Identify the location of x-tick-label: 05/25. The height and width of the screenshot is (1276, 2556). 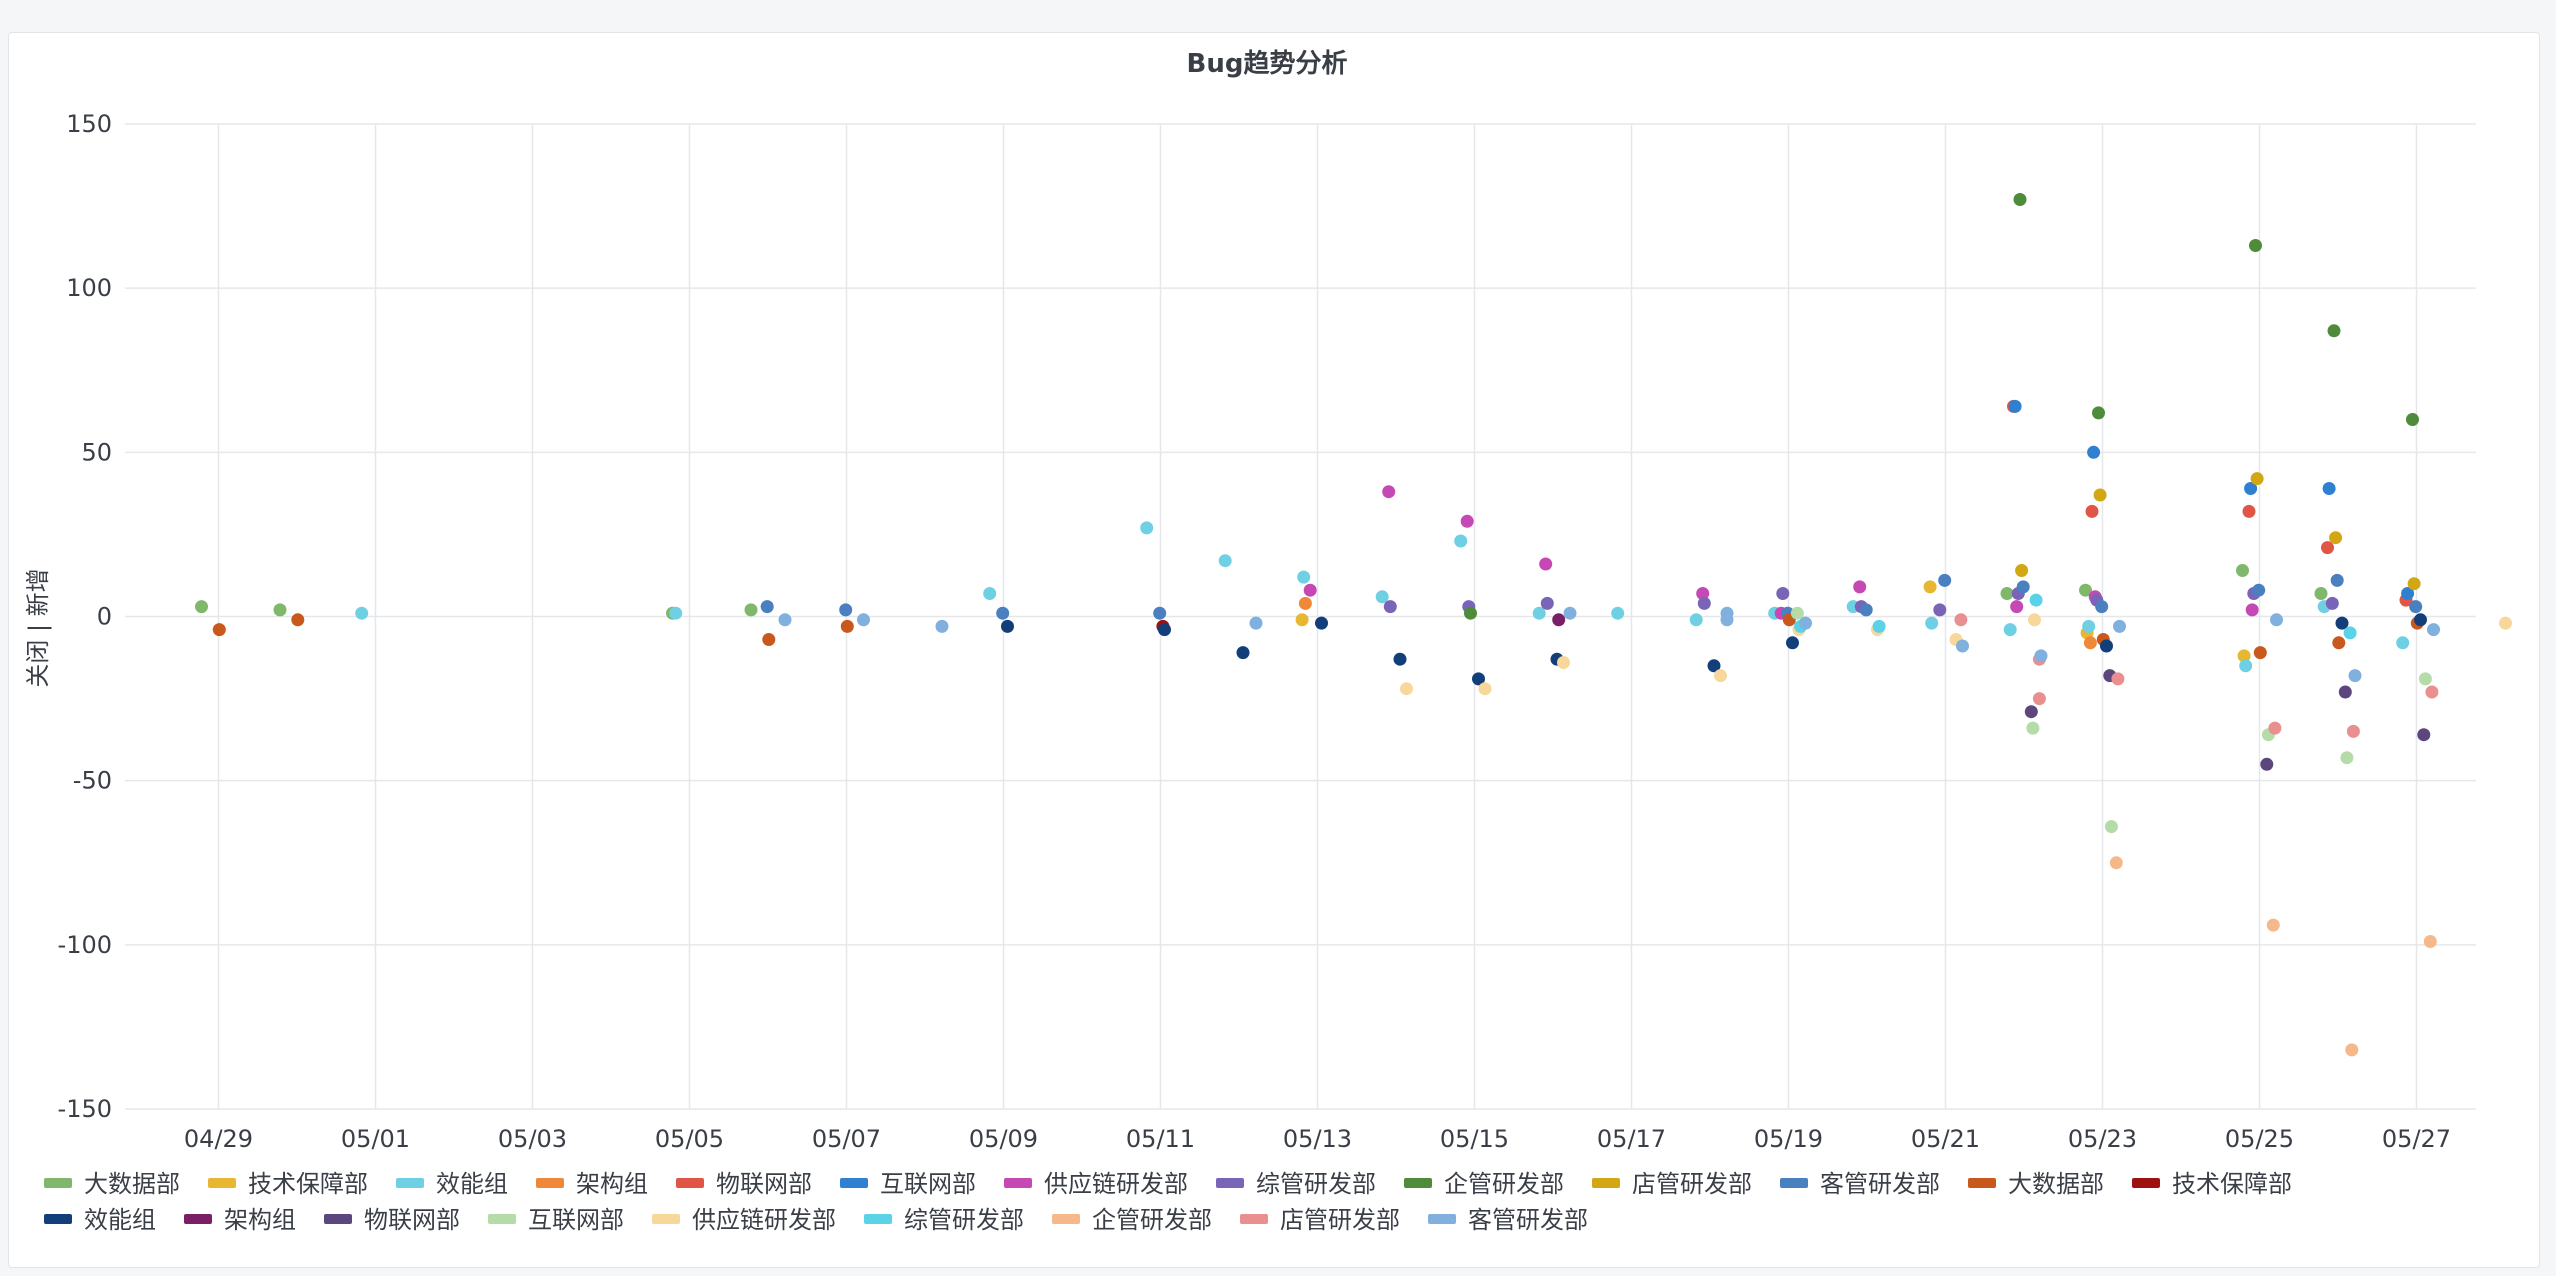
(2259, 1139).